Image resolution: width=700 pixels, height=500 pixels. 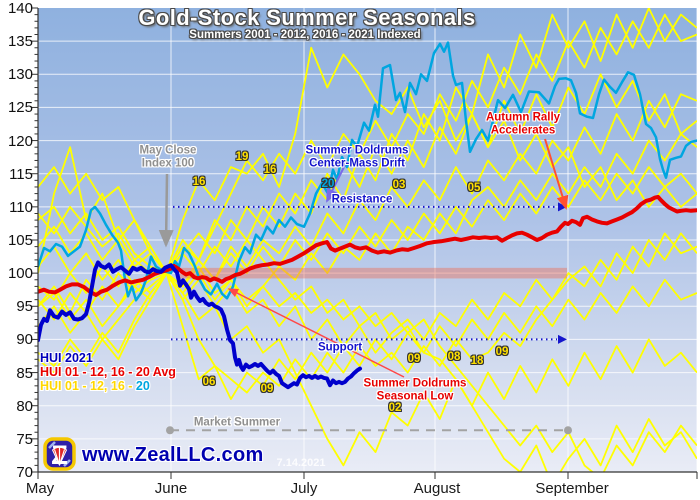 I want to click on level-arrowhead, so click(x=562, y=339).